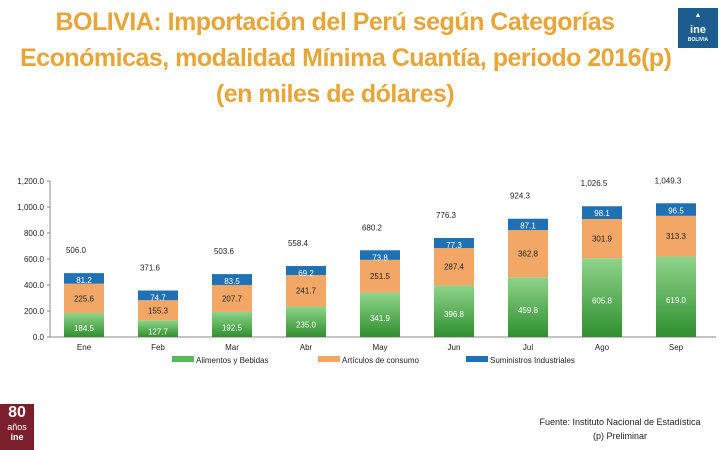  I want to click on title-line-3: (en miles de dólares), so click(335, 94).